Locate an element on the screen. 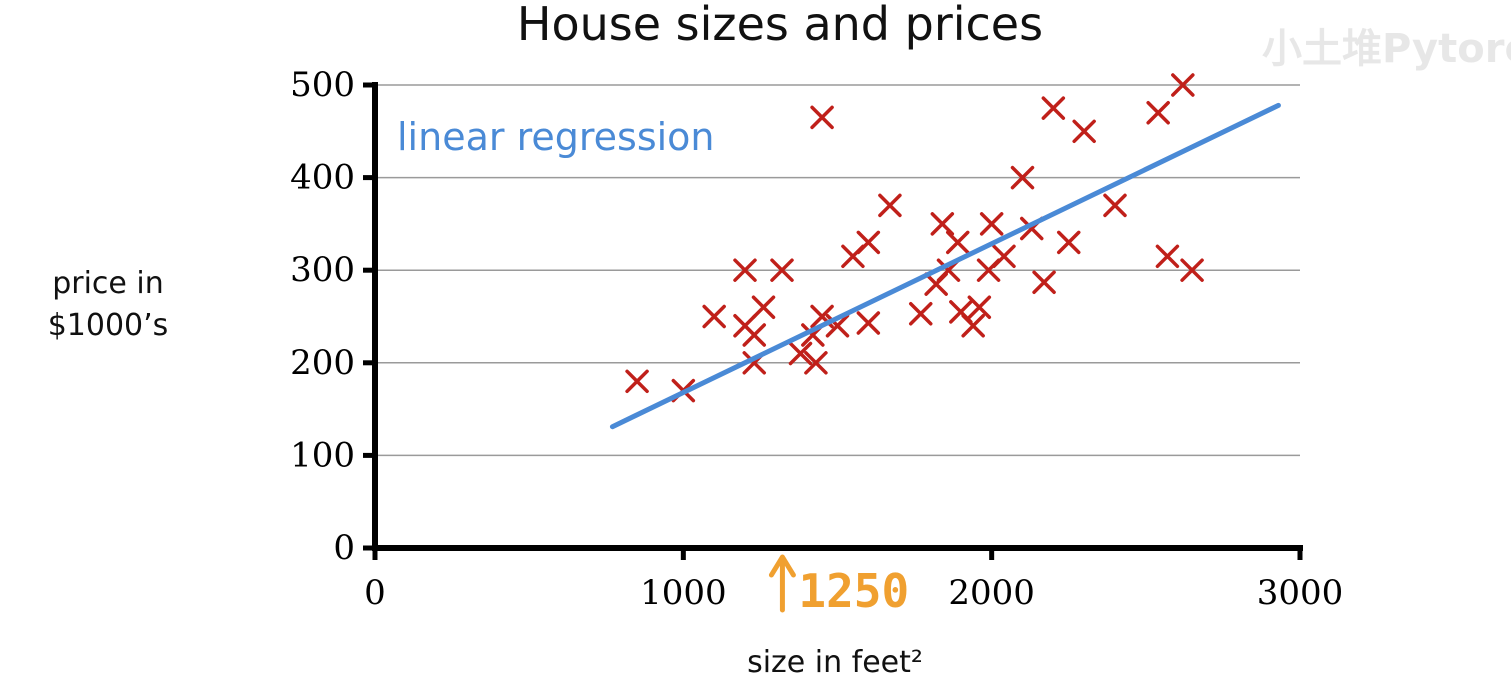  y-tick-label-100: 100 is located at coordinates (322, 455).